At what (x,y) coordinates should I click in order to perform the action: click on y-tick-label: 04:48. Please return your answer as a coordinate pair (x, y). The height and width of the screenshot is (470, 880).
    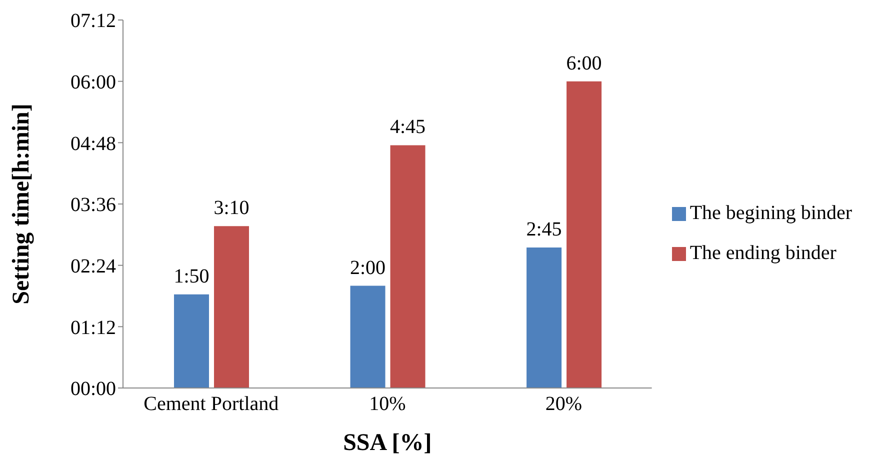
    Looking at the image, I should click on (93, 143).